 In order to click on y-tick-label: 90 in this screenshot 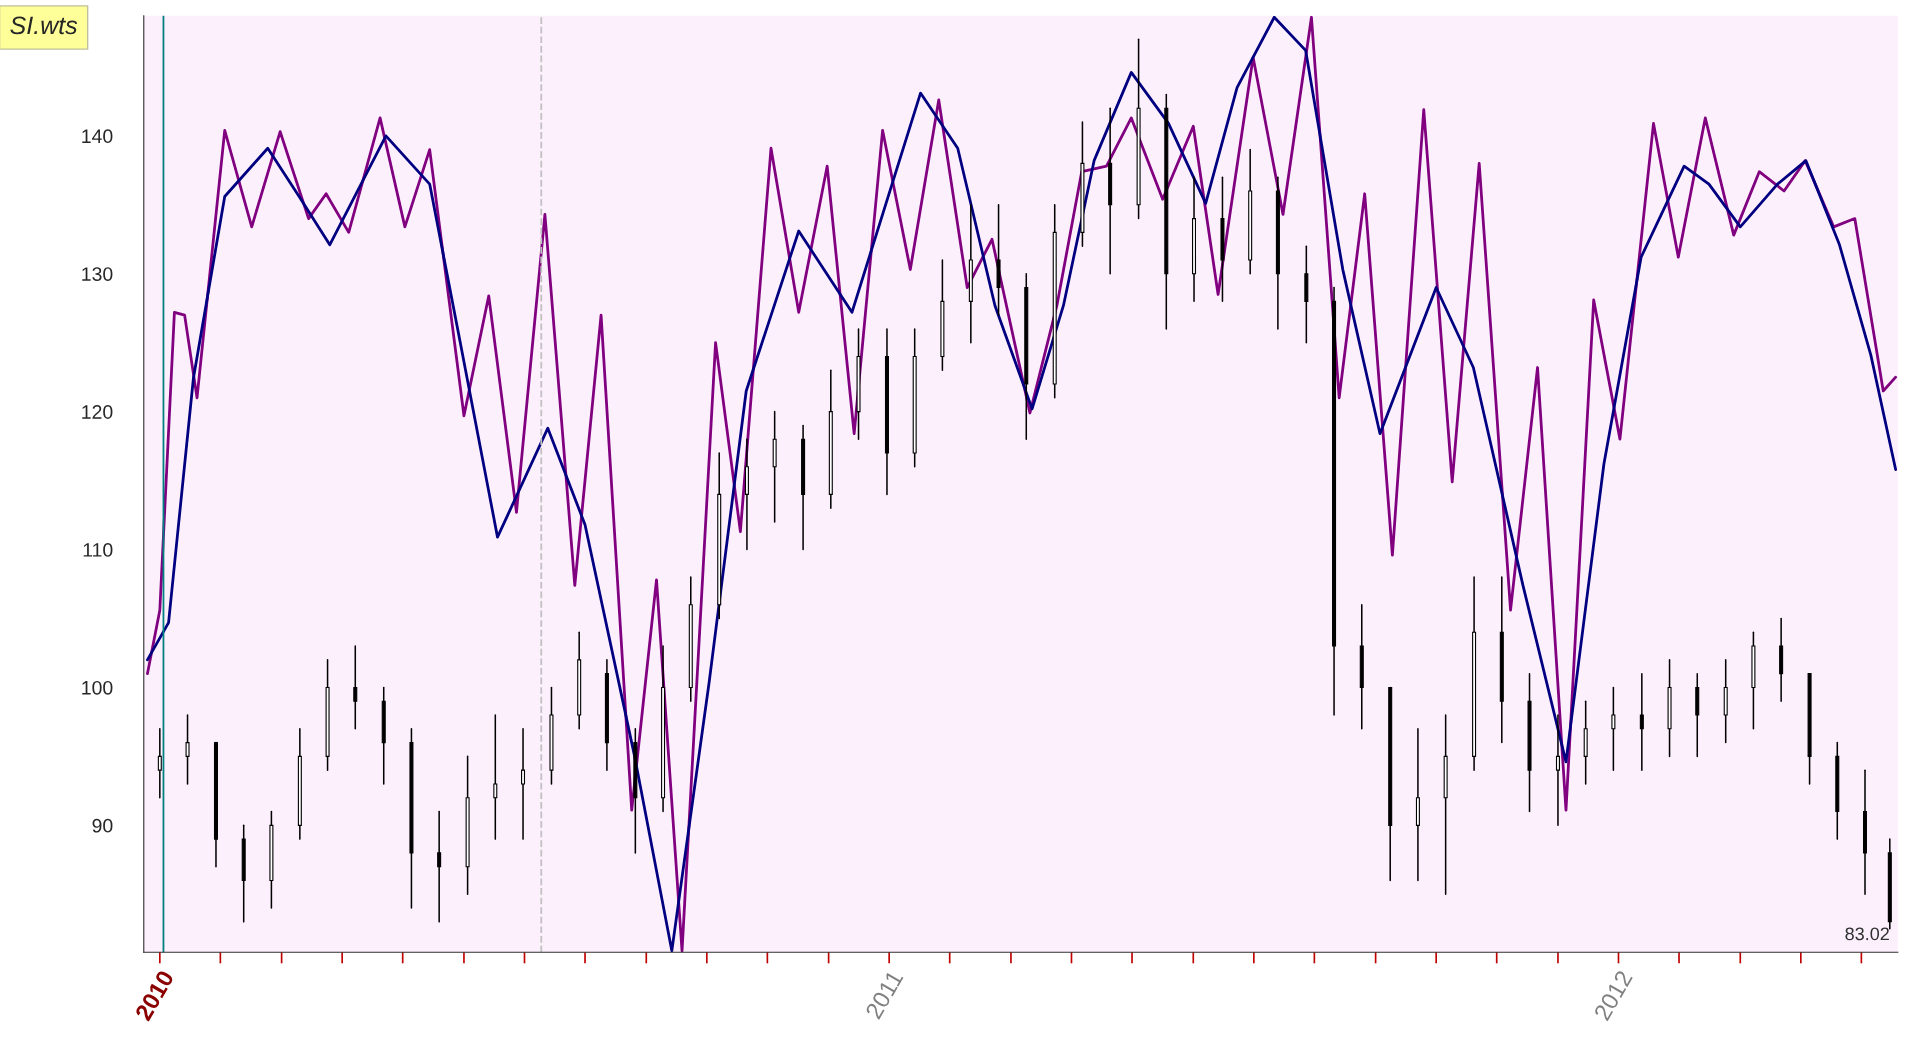, I will do `click(102, 825)`.